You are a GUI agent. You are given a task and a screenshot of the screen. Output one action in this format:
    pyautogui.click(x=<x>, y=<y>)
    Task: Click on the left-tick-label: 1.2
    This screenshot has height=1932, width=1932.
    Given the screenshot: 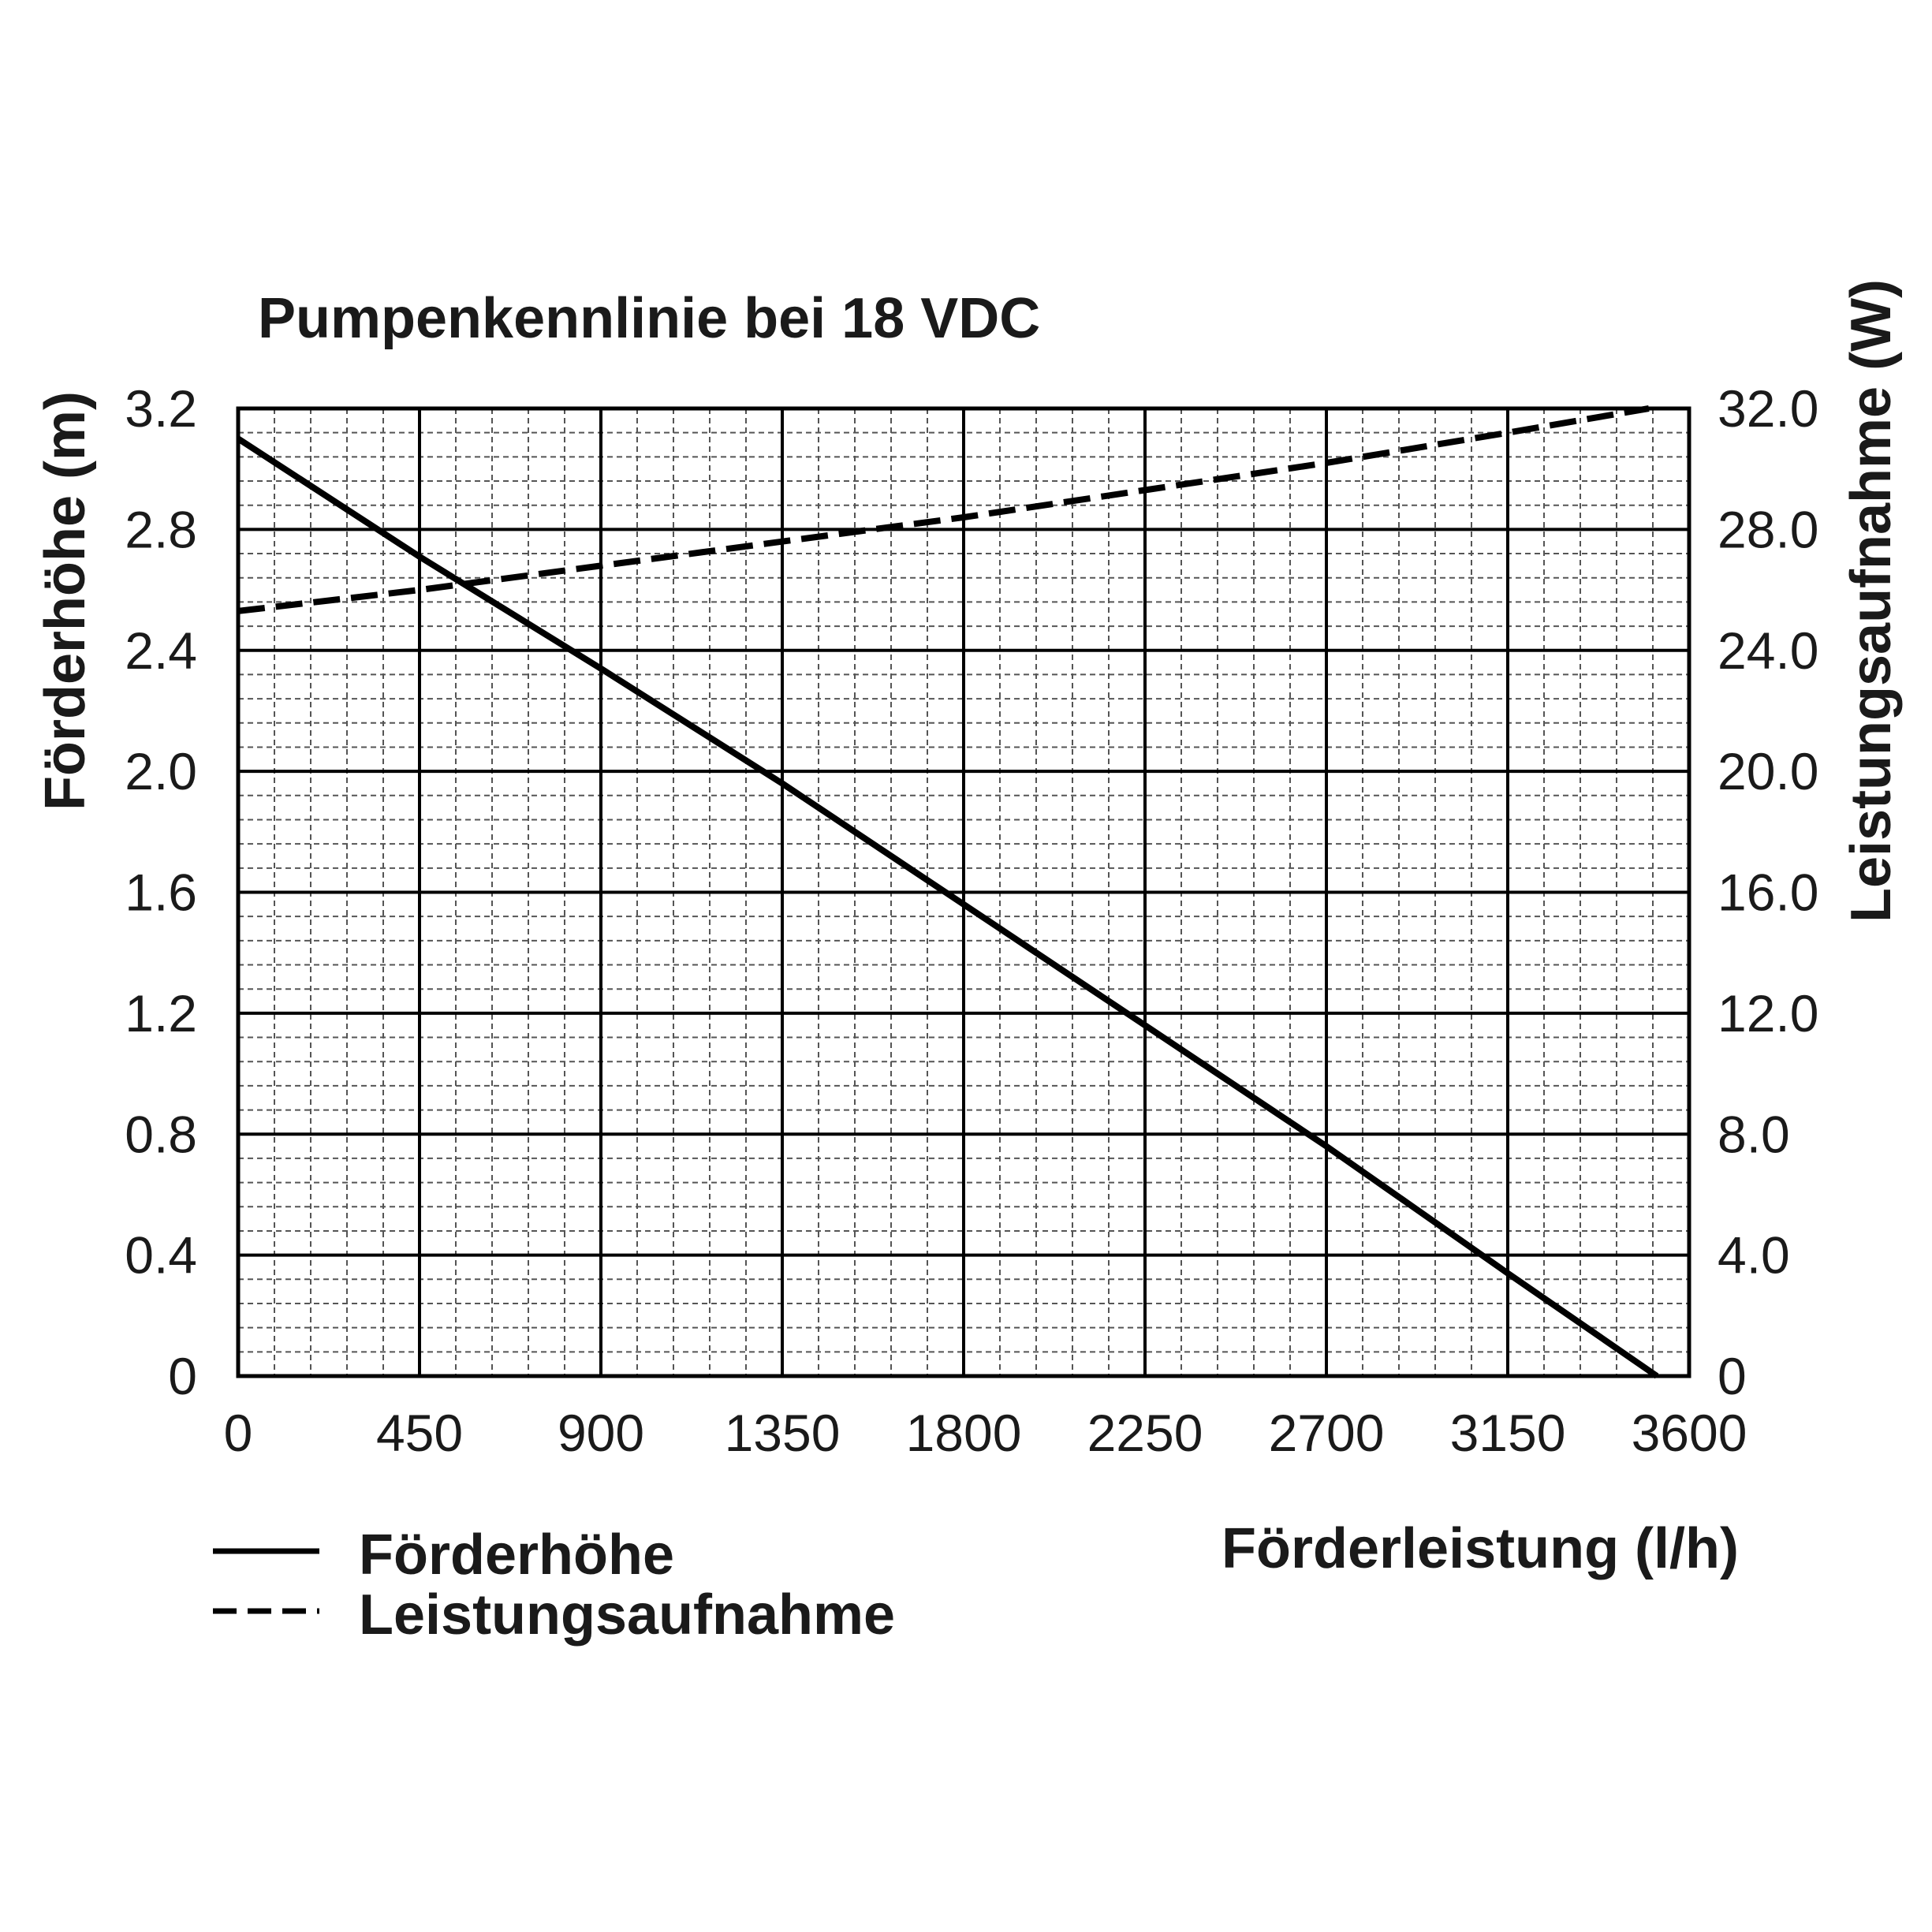 What is the action you would take?
    pyautogui.click(x=161, y=1013)
    